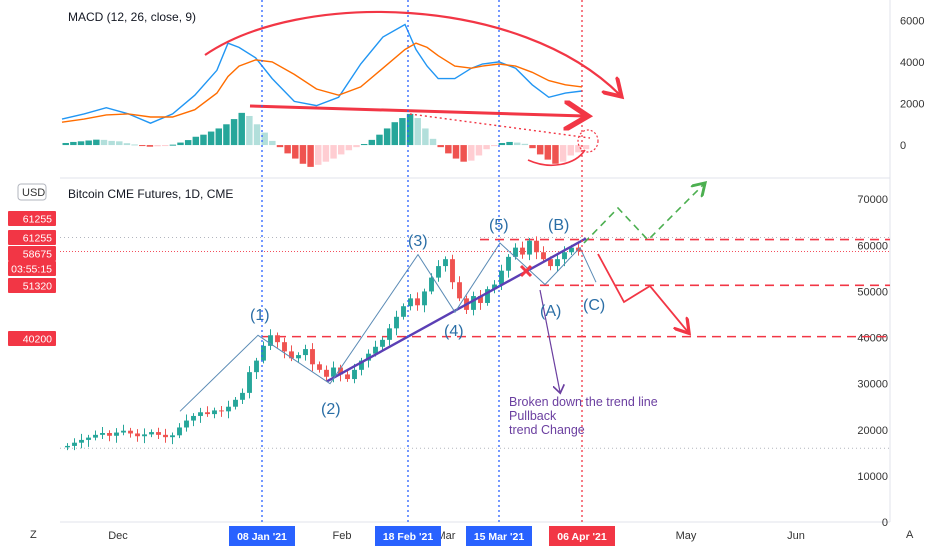 The width and height of the screenshot is (932, 550). I want to click on annotation-line-2: Pullback, so click(533, 416).